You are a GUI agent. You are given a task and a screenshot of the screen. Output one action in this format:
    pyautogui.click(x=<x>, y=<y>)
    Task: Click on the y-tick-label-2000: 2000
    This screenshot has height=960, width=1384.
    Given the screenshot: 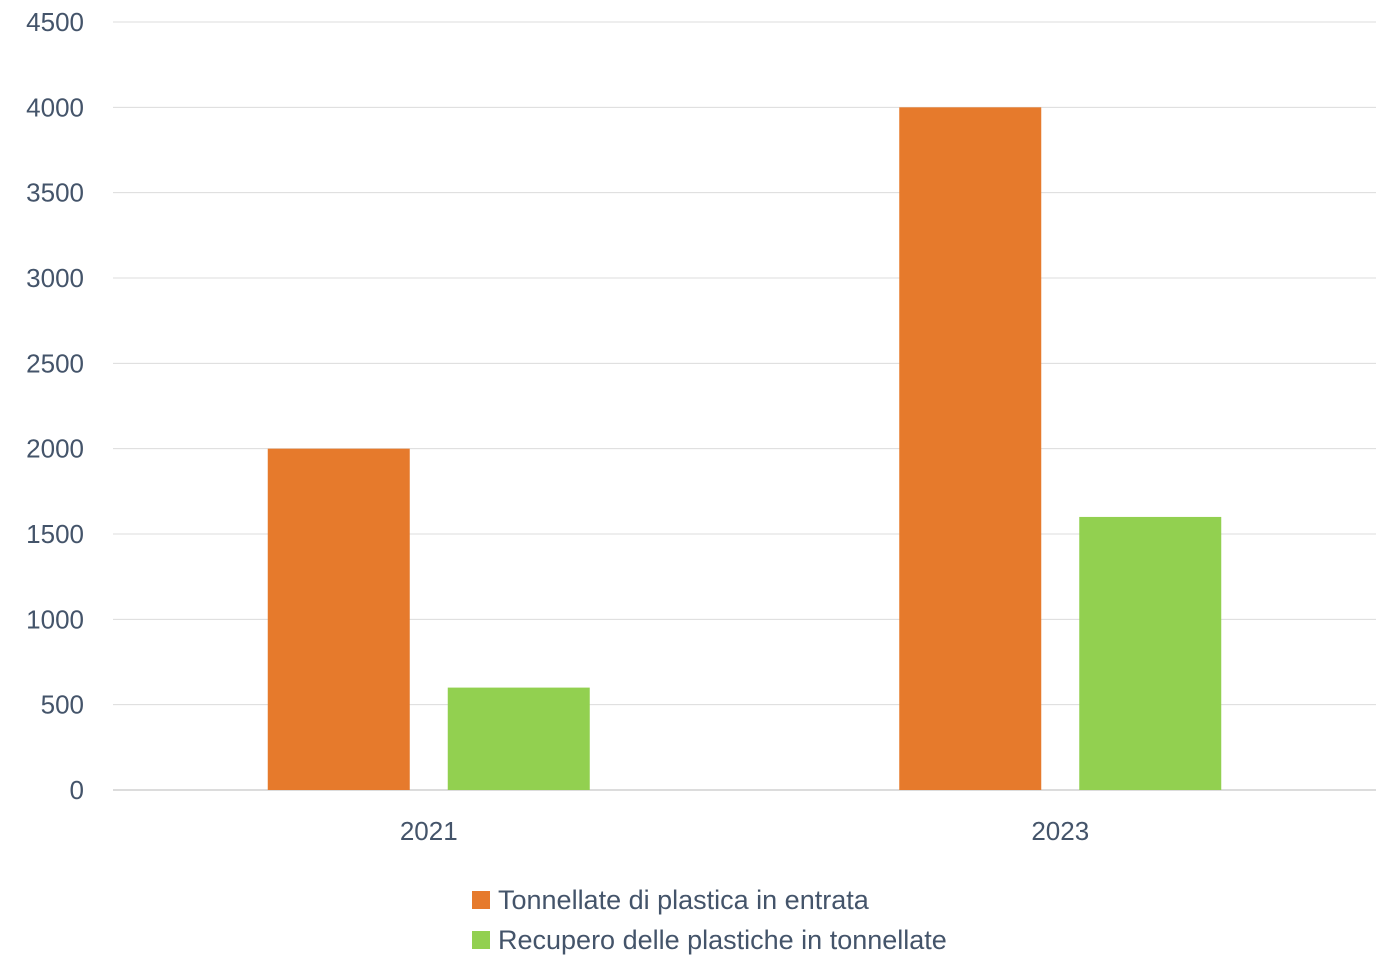 What is the action you would take?
    pyautogui.click(x=55, y=449)
    